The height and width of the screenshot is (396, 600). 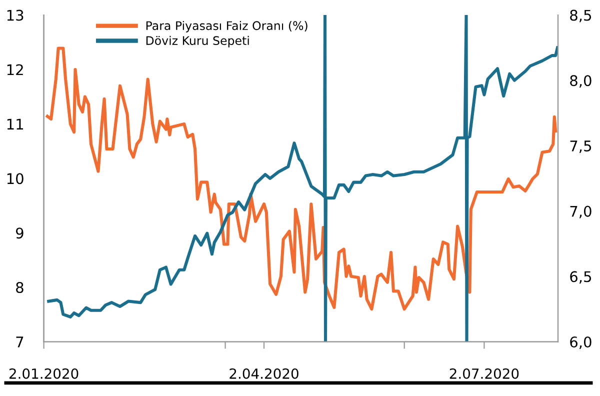 I want to click on y2-tick-label: 8,5, so click(x=581, y=16).